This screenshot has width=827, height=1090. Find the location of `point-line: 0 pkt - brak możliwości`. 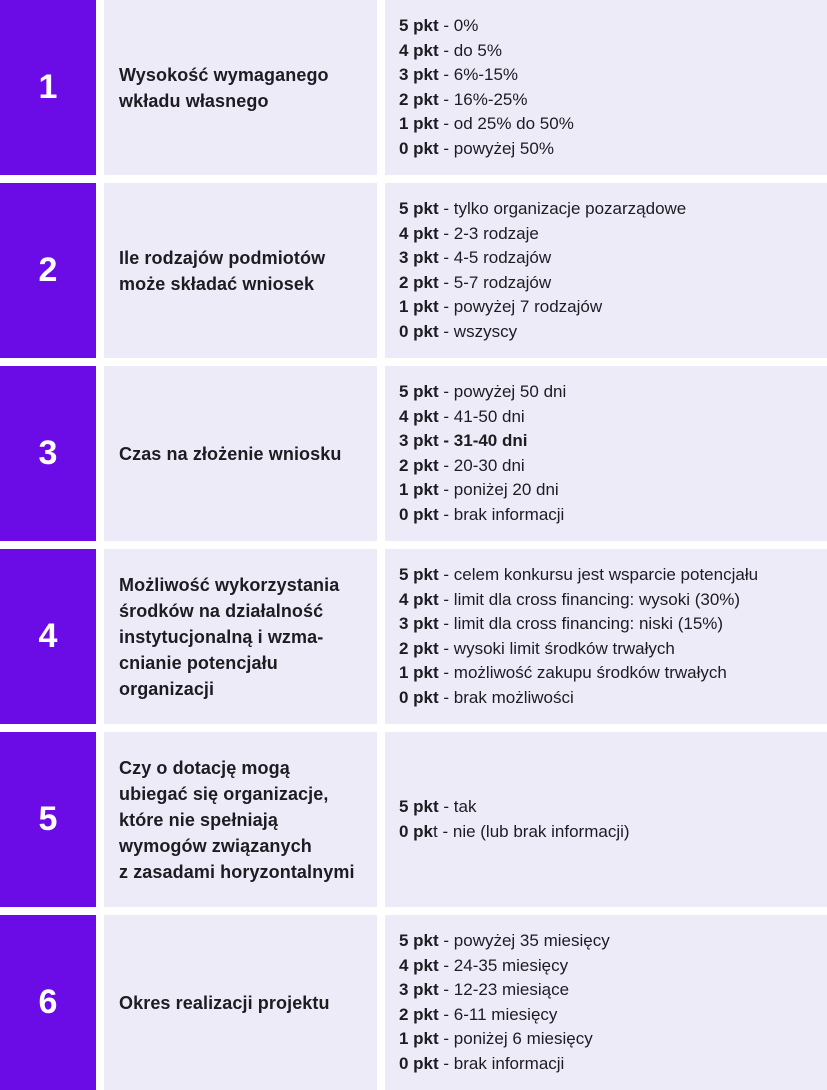

point-line: 0 pkt - brak możliwości is located at coordinates (611, 698).